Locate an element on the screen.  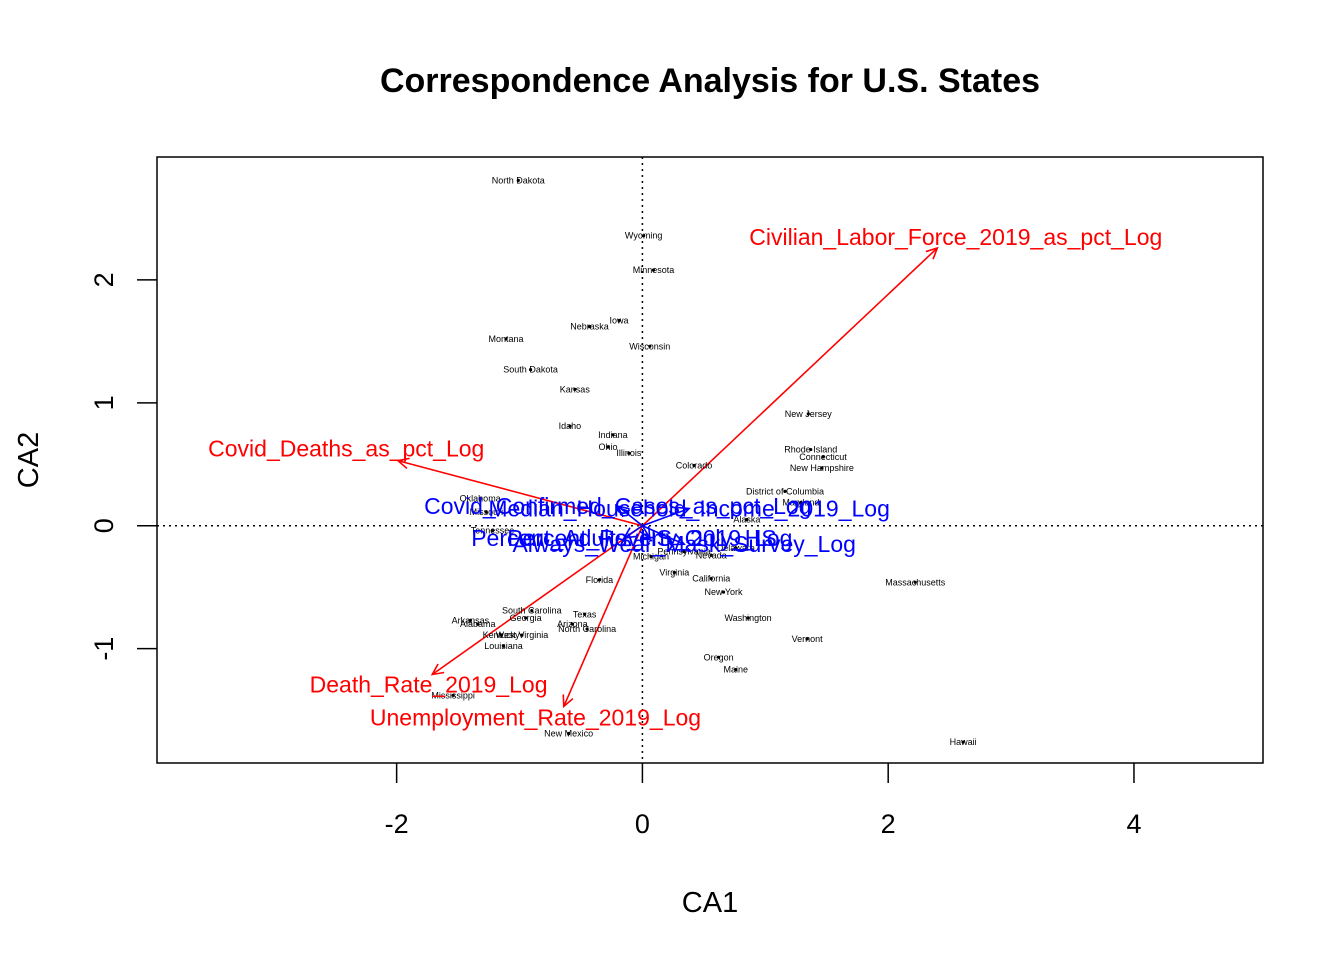
state-label: Vernont is located at coordinates (808, 639).